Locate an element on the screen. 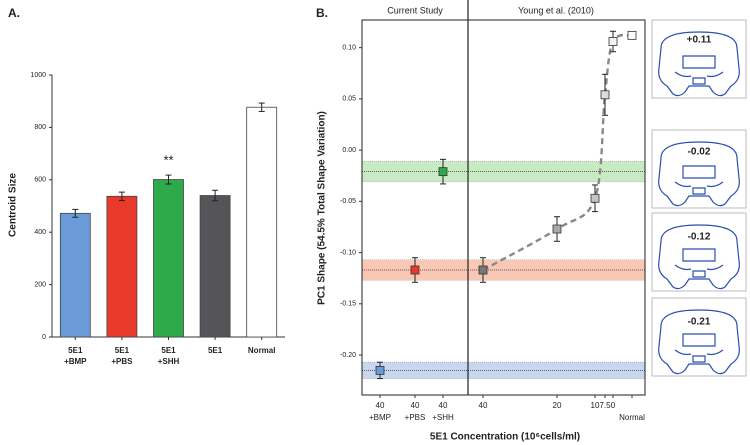 This screenshot has height=445, width=750. outline-panel: +0.11 -0.02 -0.12 -0.21 is located at coordinates (699, 198).